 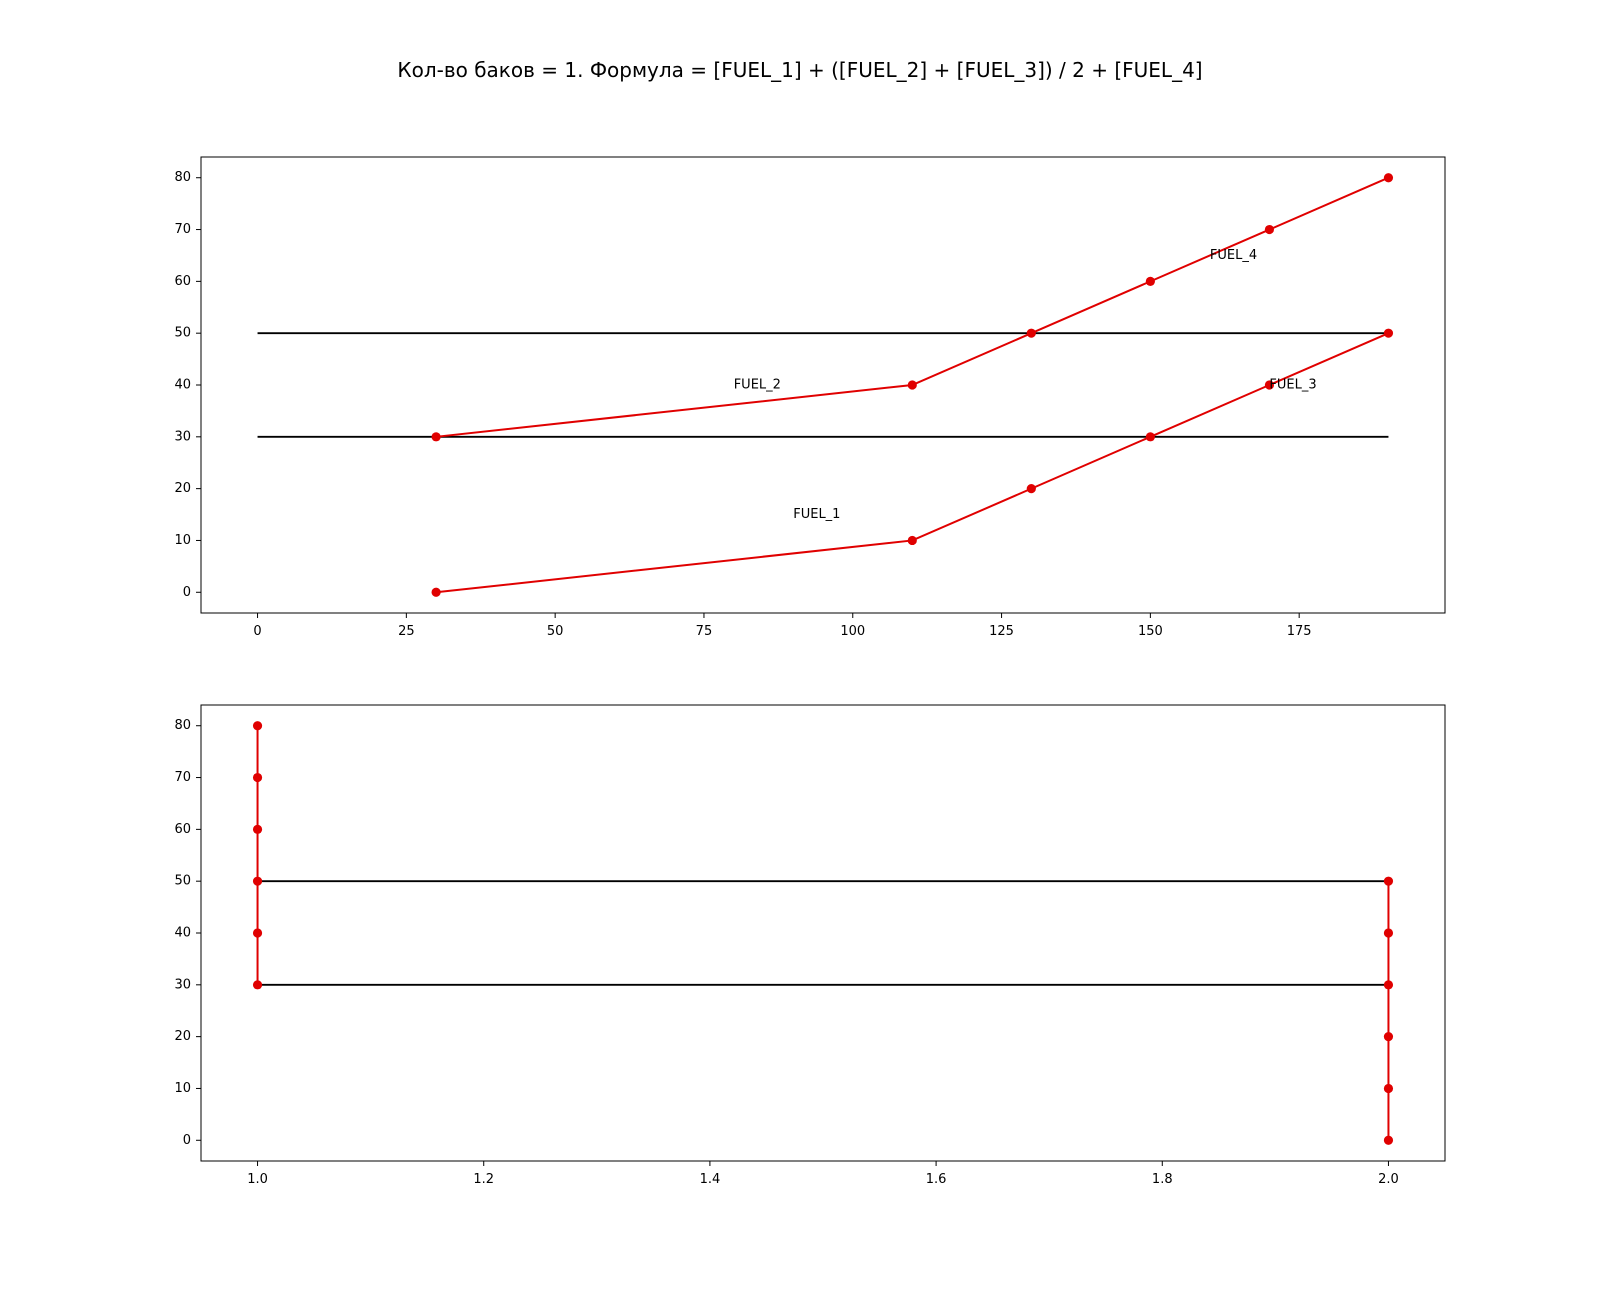 What do you see at coordinates (816, 514) in the screenshot?
I see `annotation-label: FUEL_1` at bounding box center [816, 514].